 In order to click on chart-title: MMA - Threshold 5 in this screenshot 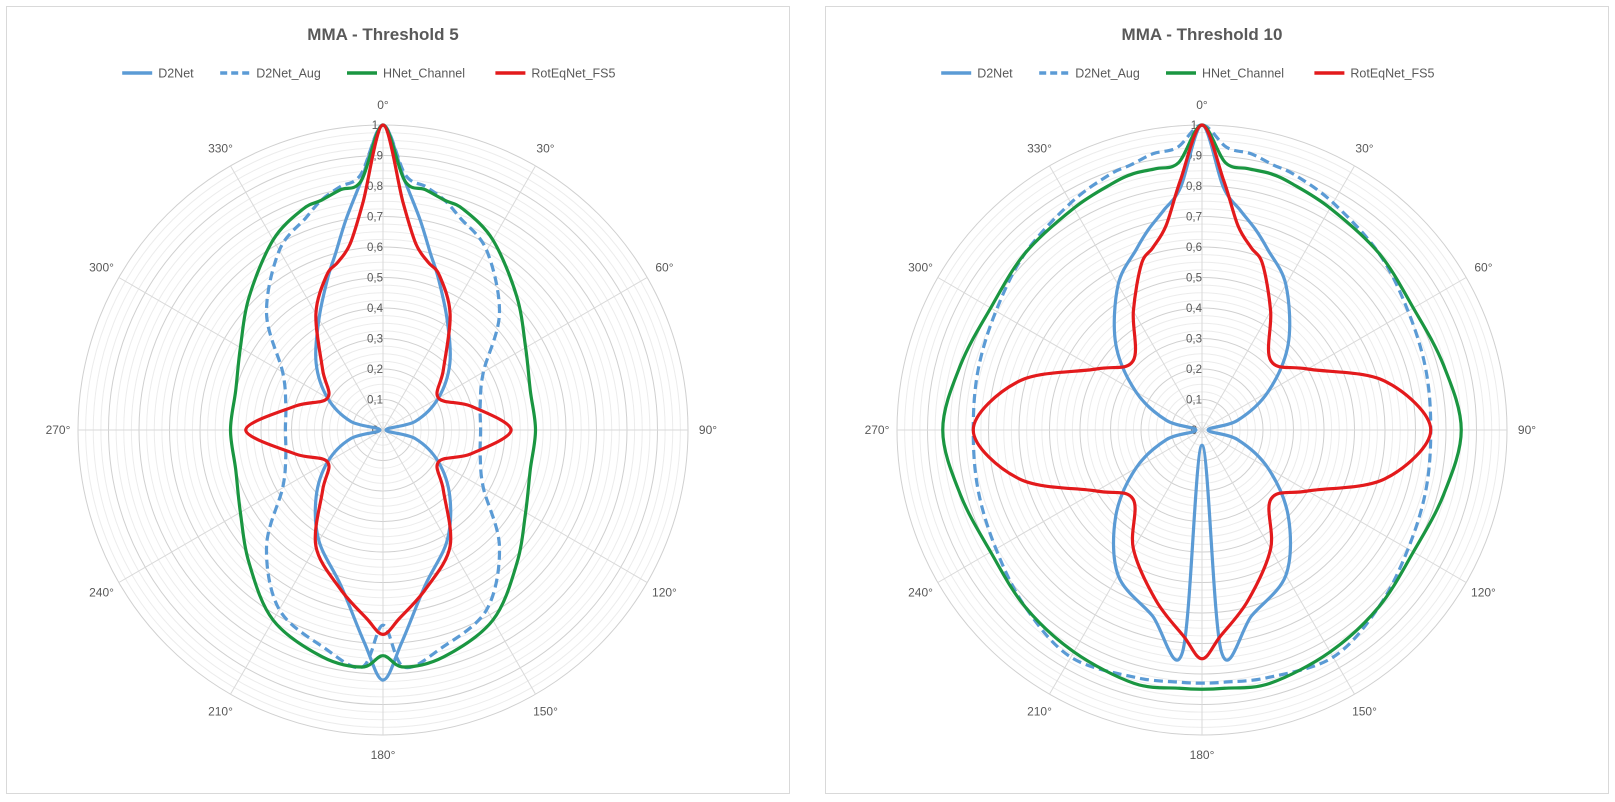, I will do `click(382, 34)`.